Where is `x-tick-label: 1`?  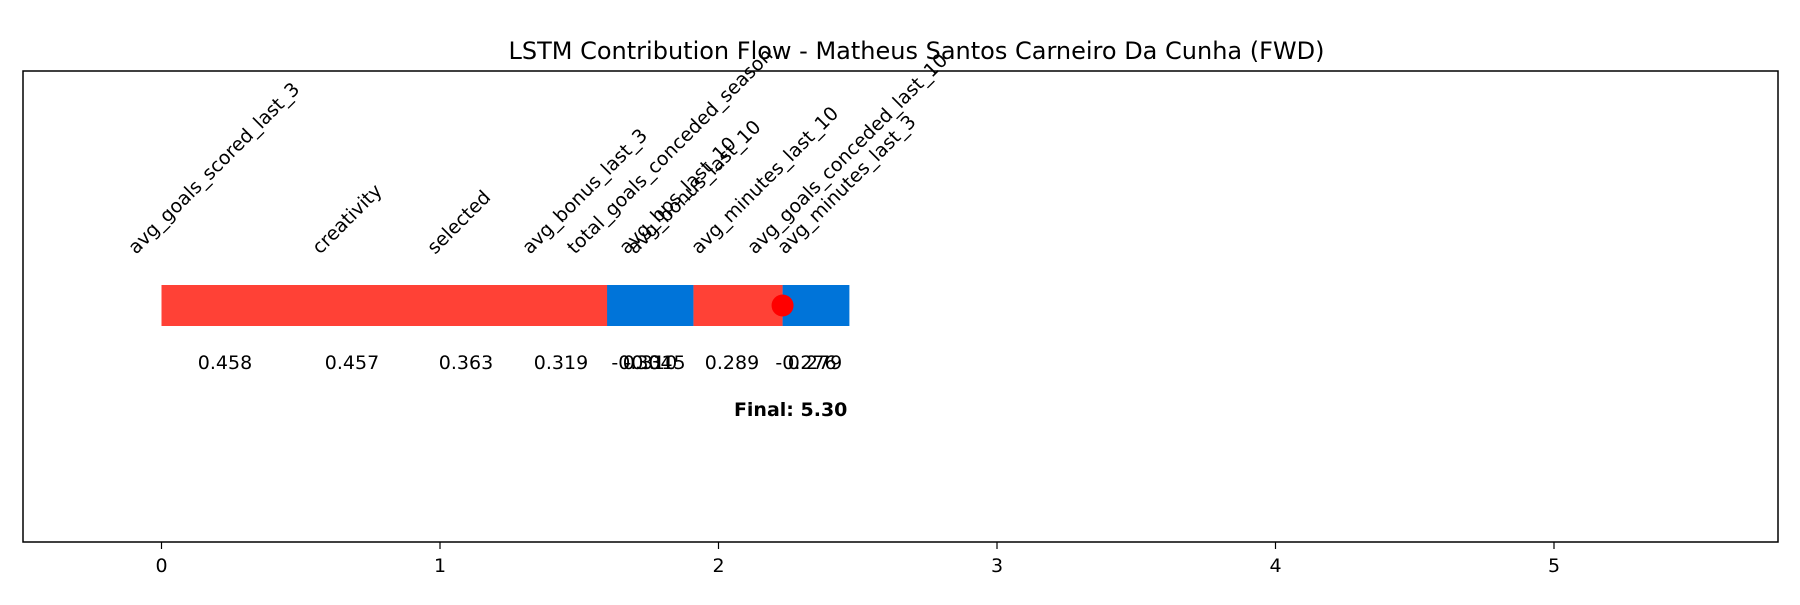 x-tick-label: 1 is located at coordinates (440, 566).